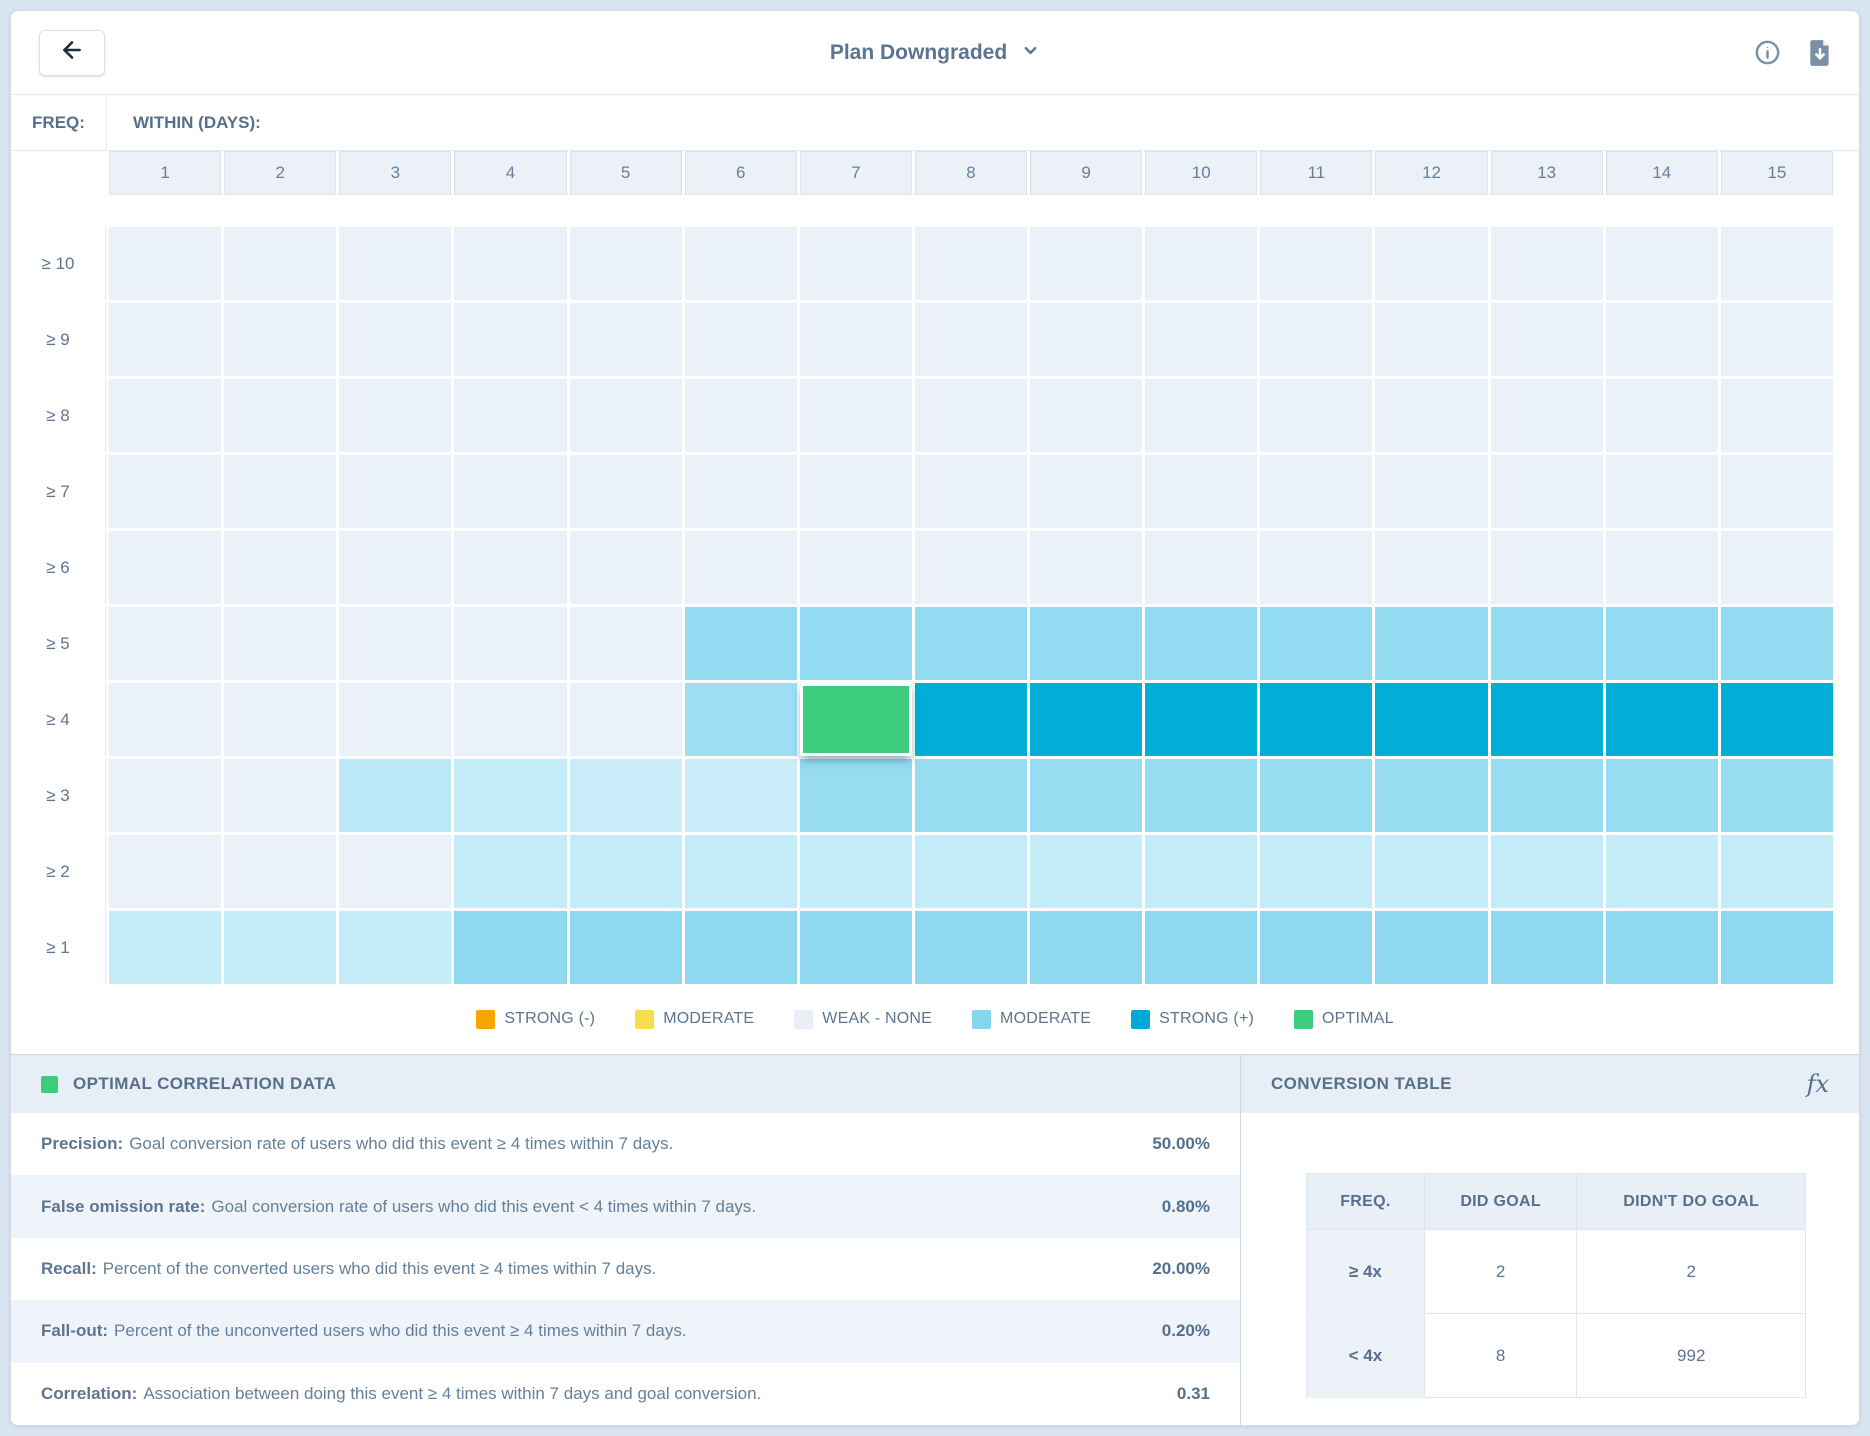  What do you see at coordinates (935, 53) in the screenshot?
I see `event-selector: Plan Downgraded` at bounding box center [935, 53].